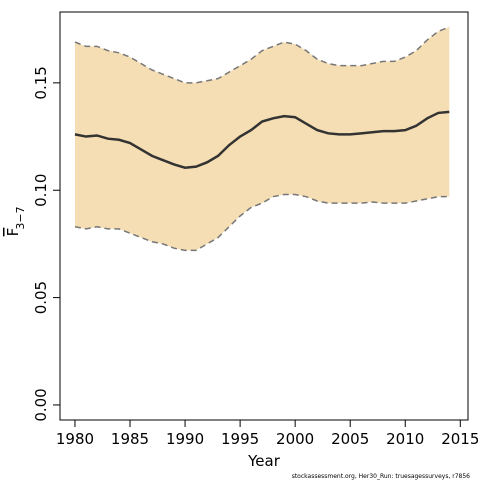 This screenshot has height=480, width=480. Describe the element at coordinates (264, 461) in the screenshot. I see `x-axis-label: Year` at that location.